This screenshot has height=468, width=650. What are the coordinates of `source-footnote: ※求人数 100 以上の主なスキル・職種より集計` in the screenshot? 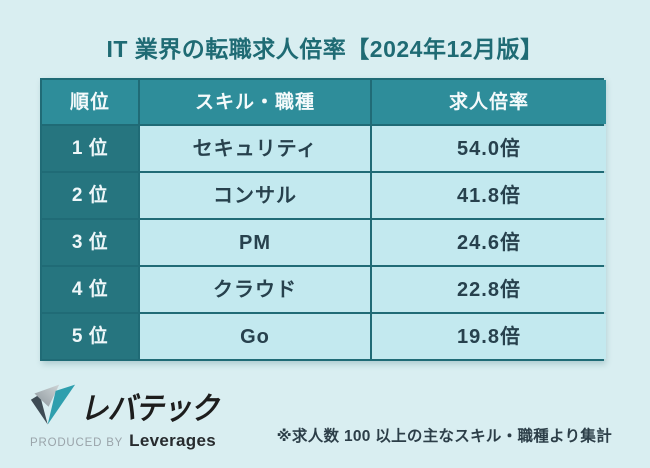 It's located at (444, 436).